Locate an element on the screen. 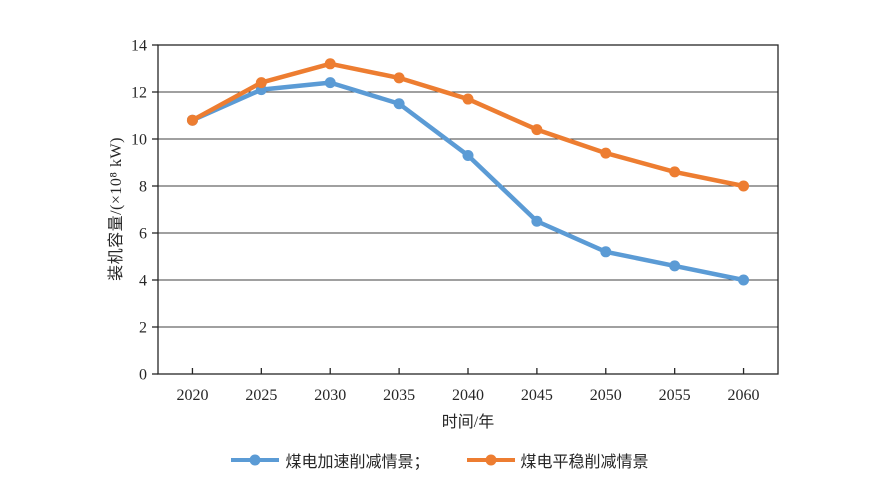 This screenshot has width=879, height=501. legend-item-steady-reduction: 煤电平稳削减情景 is located at coordinates (557, 460).